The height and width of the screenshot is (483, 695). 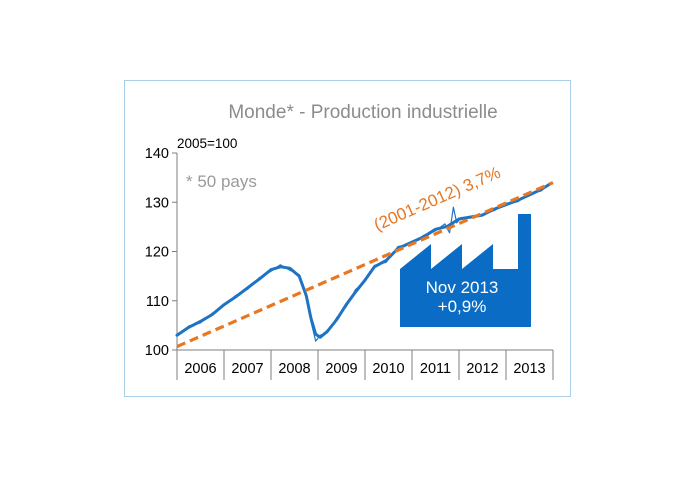 I want to click on y-tick-label: 120, so click(x=157, y=253).